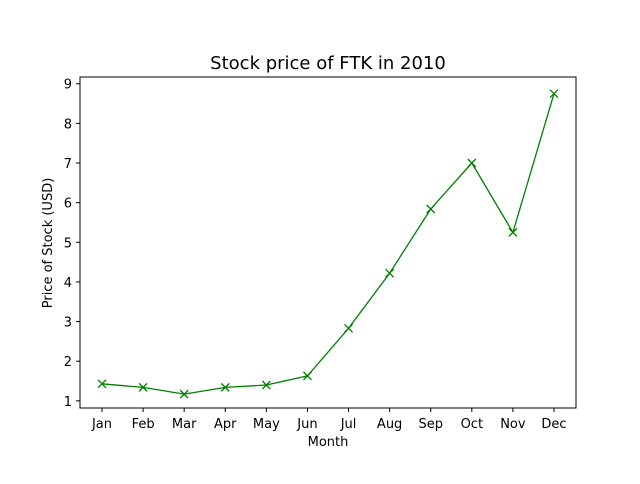 The height and width of the screenshot is (484, 640). Describe the element at coordinates (68, 204) in the screenshot. I see `y-tick-label: 6` at that location.